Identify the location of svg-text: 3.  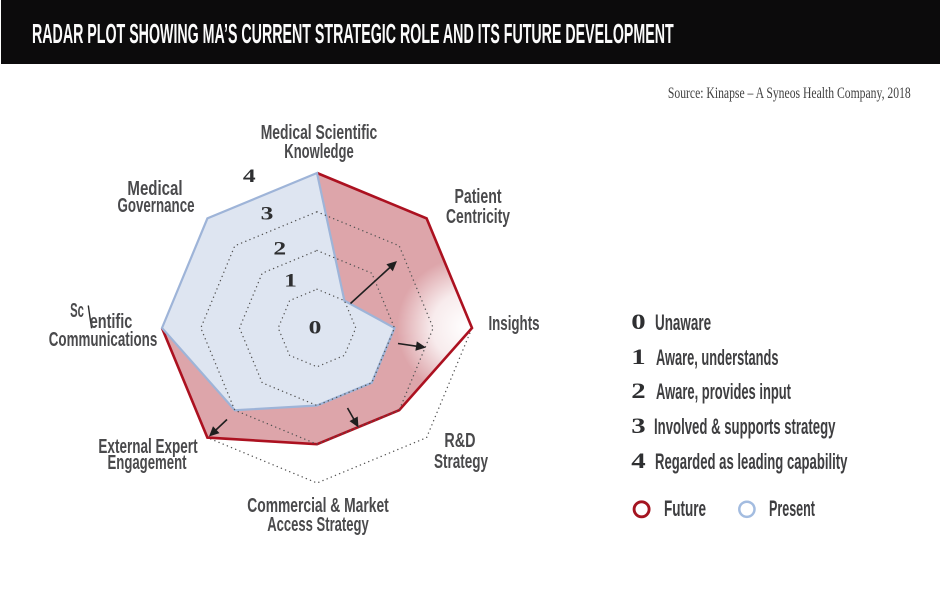
(267, 213).